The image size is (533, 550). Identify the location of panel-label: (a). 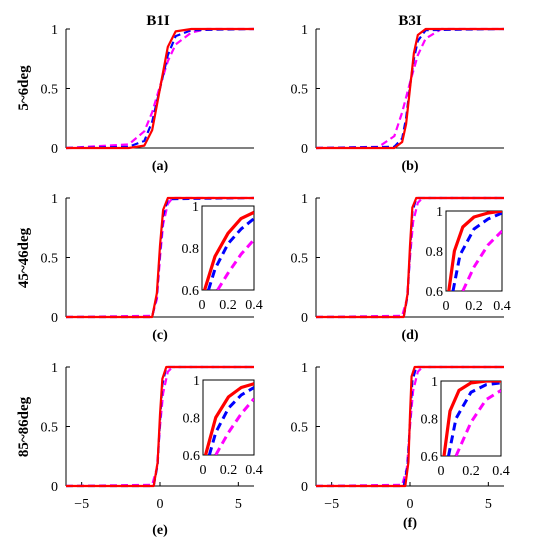
(160, 166).